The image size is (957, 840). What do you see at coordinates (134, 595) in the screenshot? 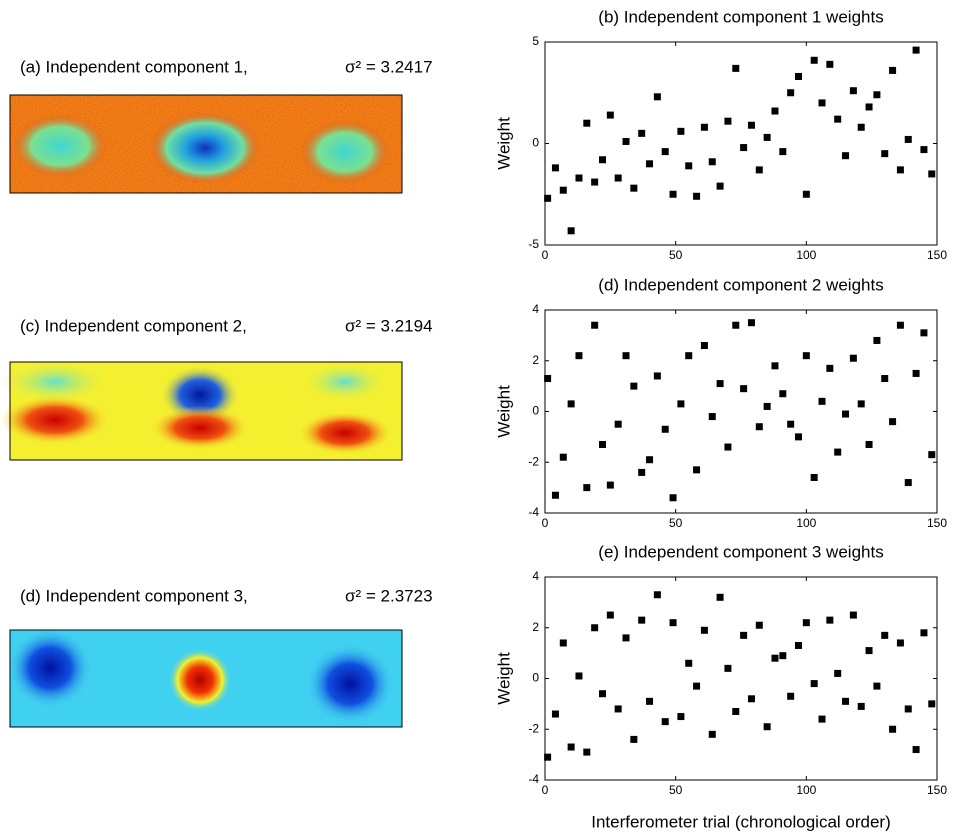
I see `image-title: (d) Independent component 3,` at bounding box center [134, 595].